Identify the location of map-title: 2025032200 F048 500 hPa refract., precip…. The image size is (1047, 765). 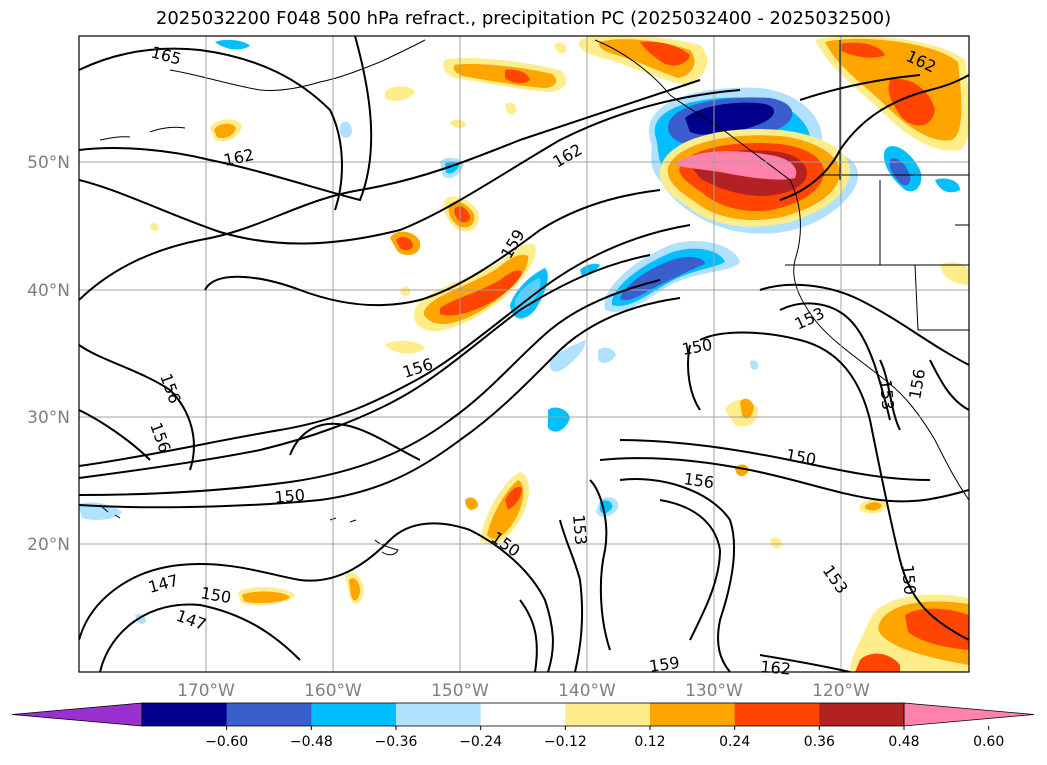
(523, 18).